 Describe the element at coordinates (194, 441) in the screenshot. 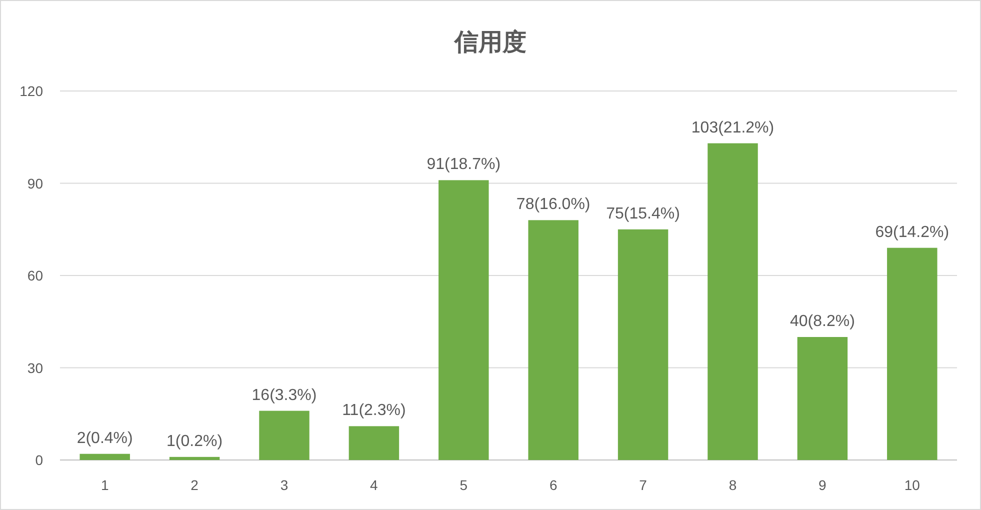

I see `data-label: 1(0.2%)` at that location.